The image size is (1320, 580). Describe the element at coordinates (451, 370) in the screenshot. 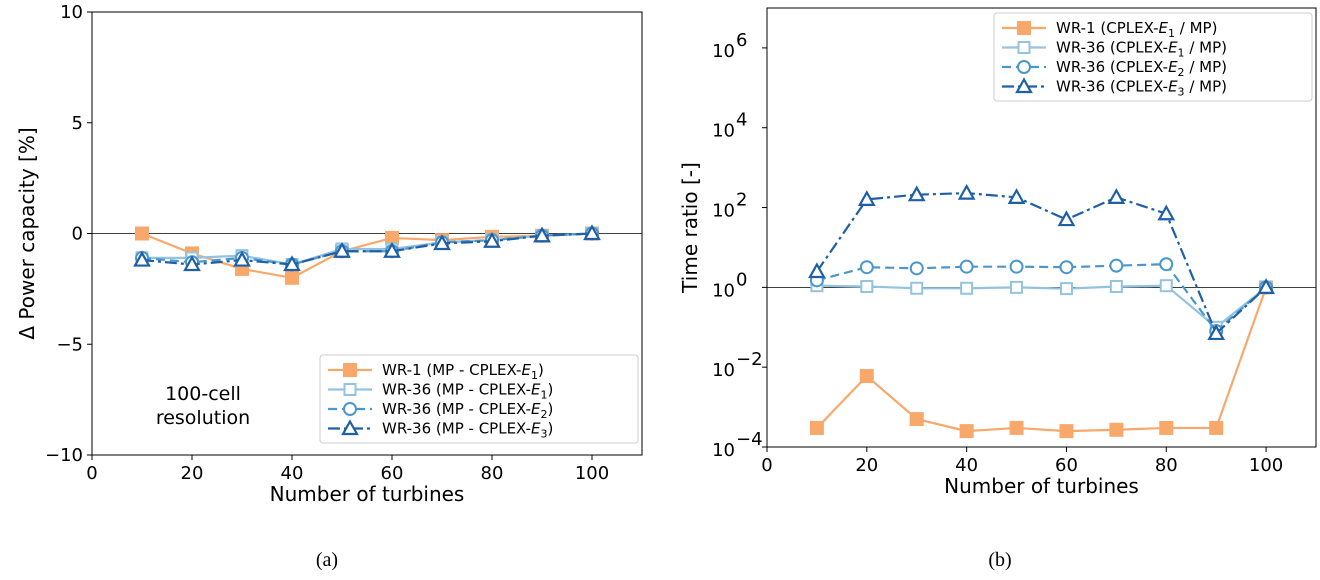

I see `legend-entry-name: WR-1 (MP - CPLEX-` at that location.